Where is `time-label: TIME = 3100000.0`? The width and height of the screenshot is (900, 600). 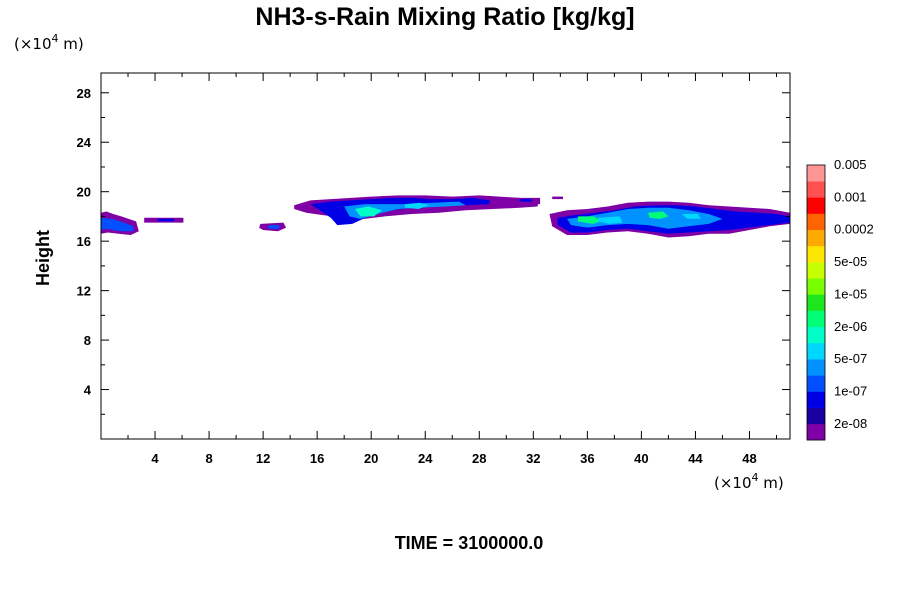 time-label: TIME = 3100000.0 is located at coordinates (469, 543).